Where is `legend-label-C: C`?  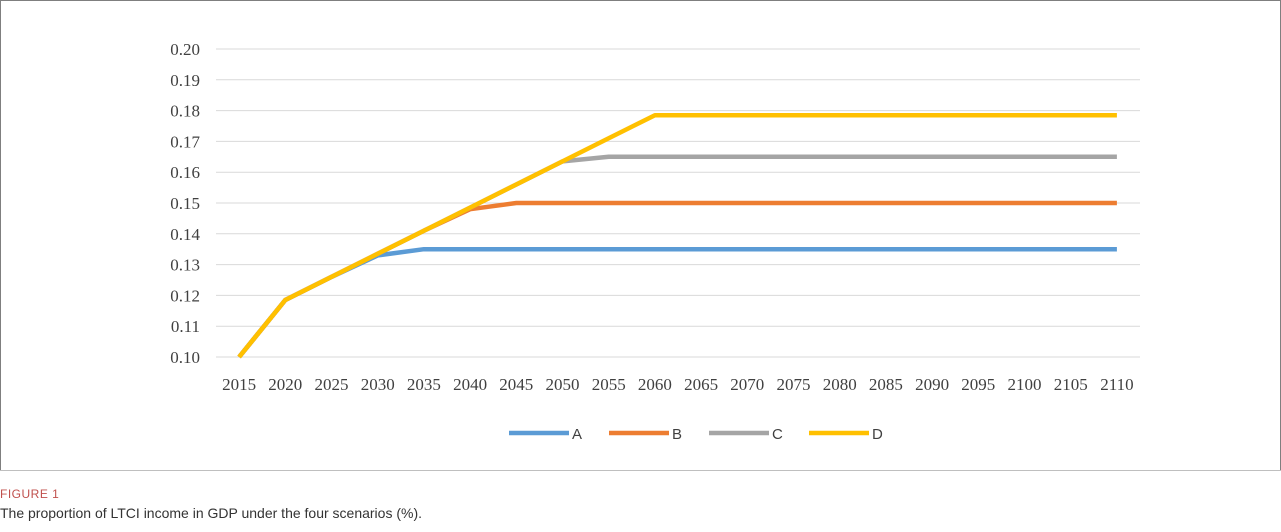
legend-label-C: C is located at coordinates (777, 434).